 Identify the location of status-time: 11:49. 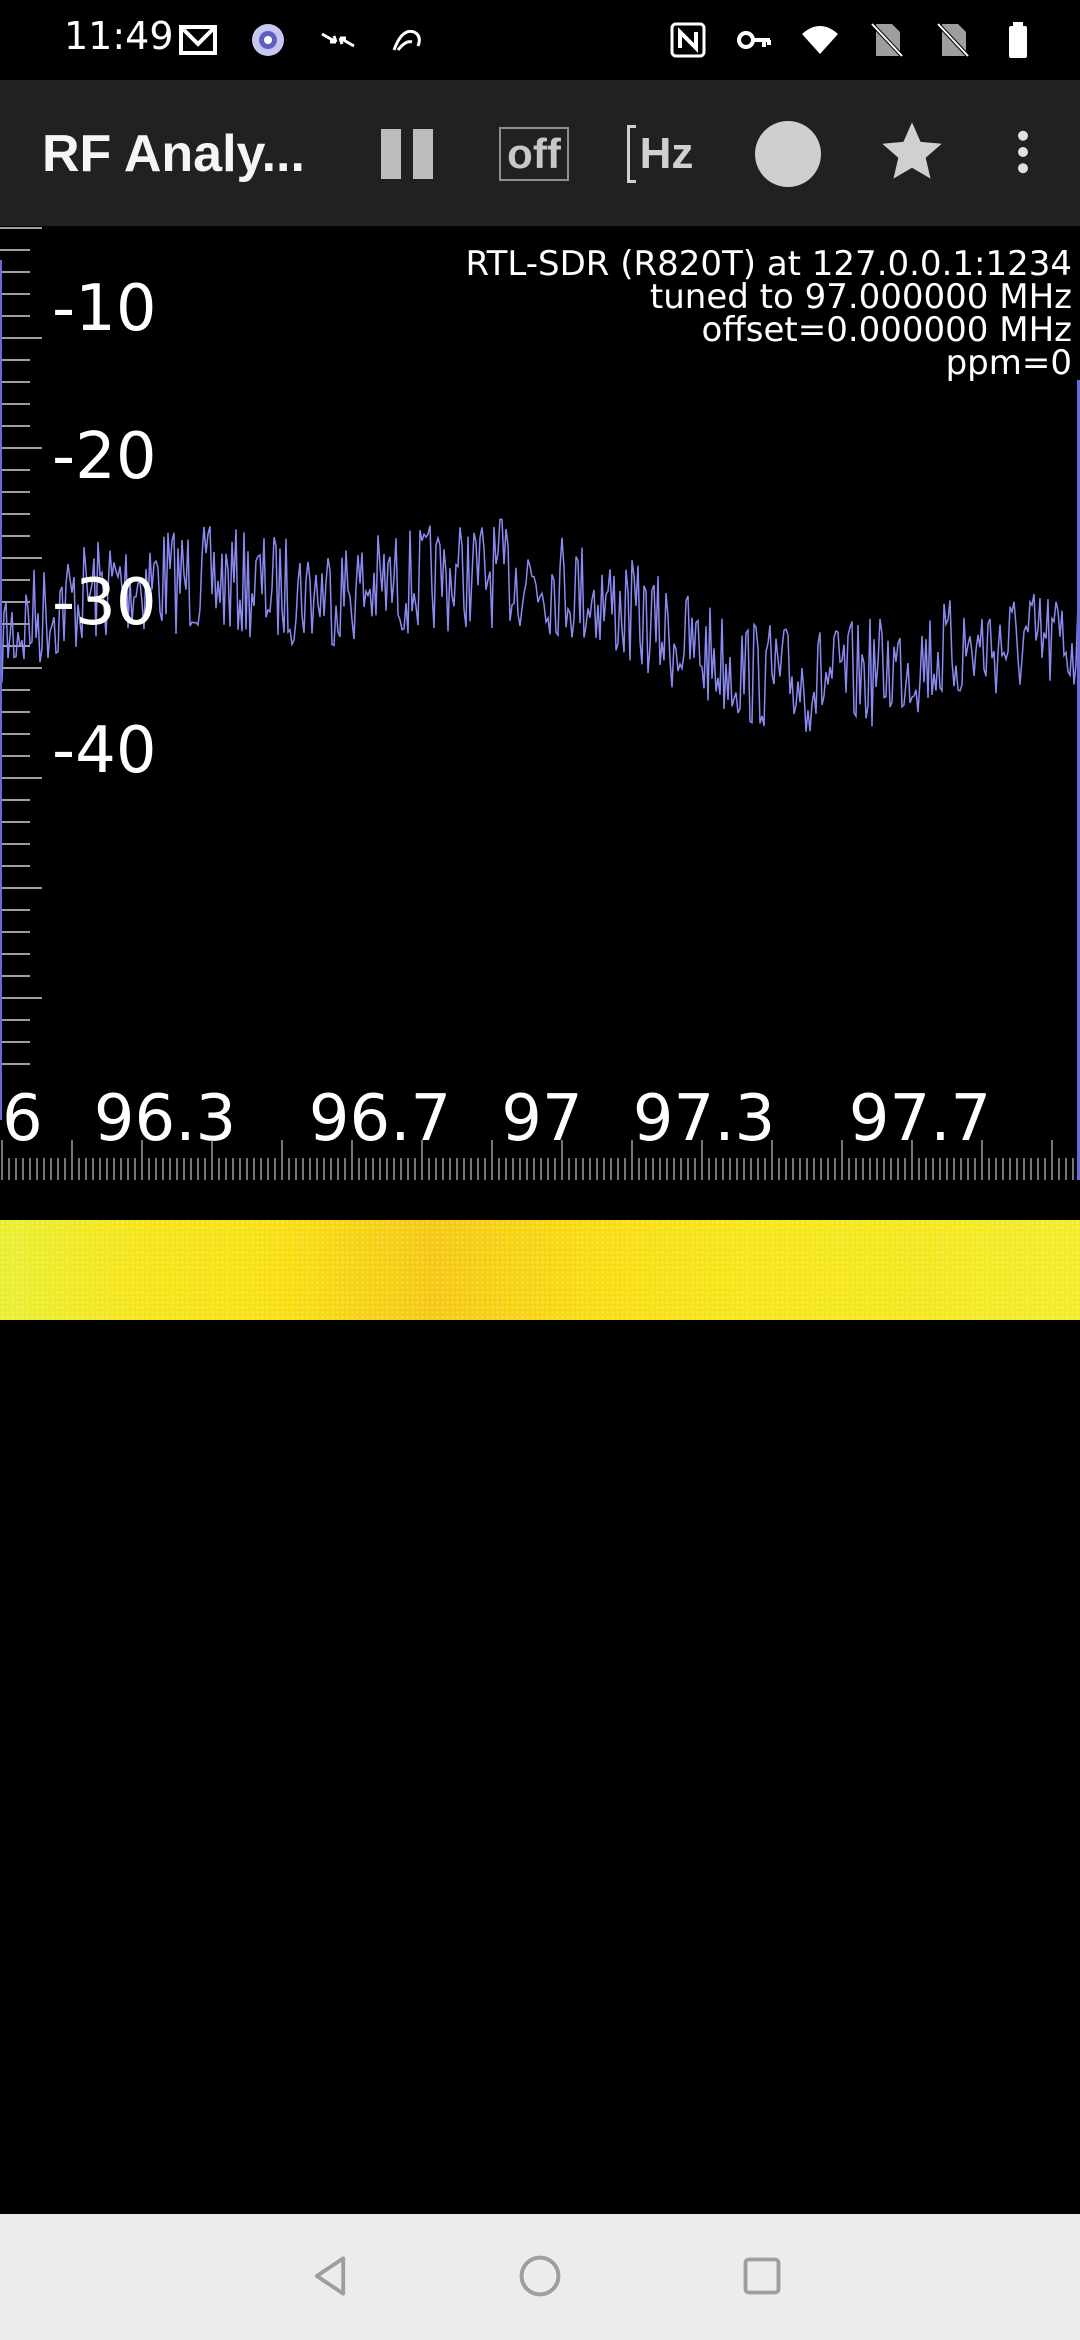
(119, 36).